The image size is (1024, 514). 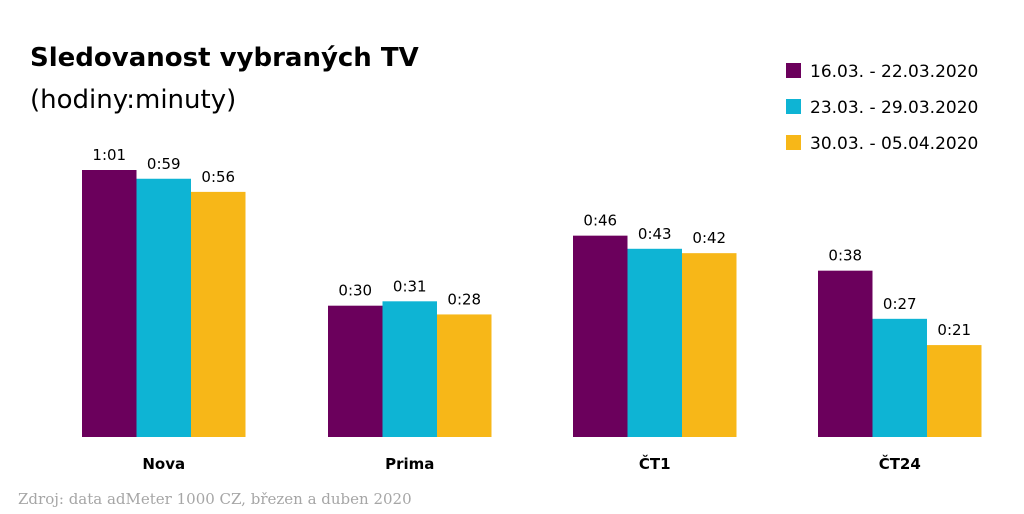 What do you see at coordinates (654, 342) in the screenshot?
I see `bar-čt1-series-2` at bounding box center [654, 342].